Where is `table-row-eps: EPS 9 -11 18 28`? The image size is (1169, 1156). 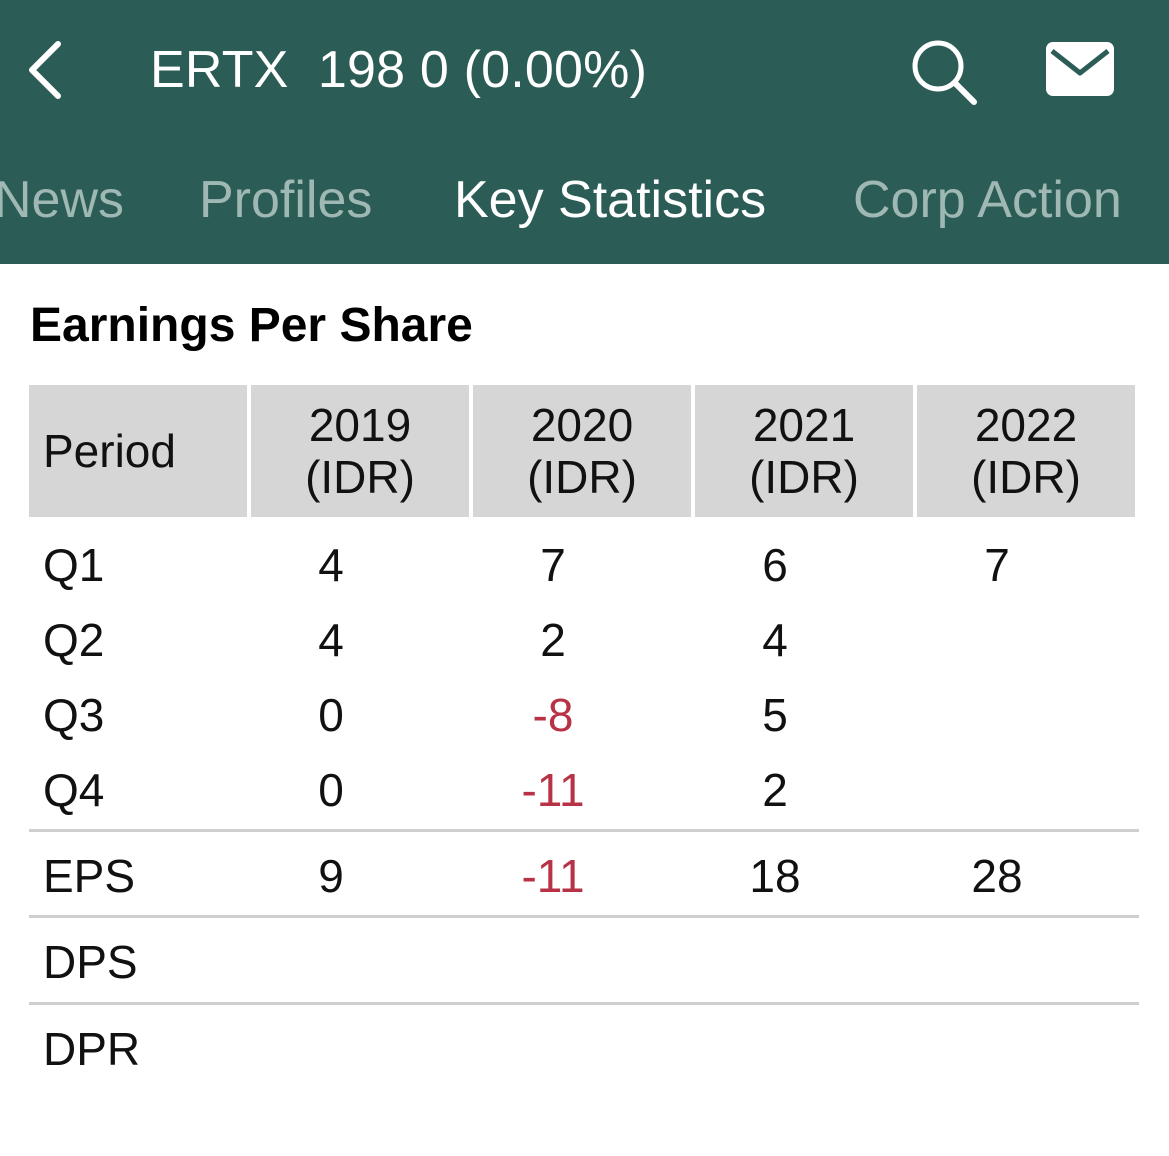 table-row-eps: EPS 9 -11 18 28 is located at coordinates (584, 876).